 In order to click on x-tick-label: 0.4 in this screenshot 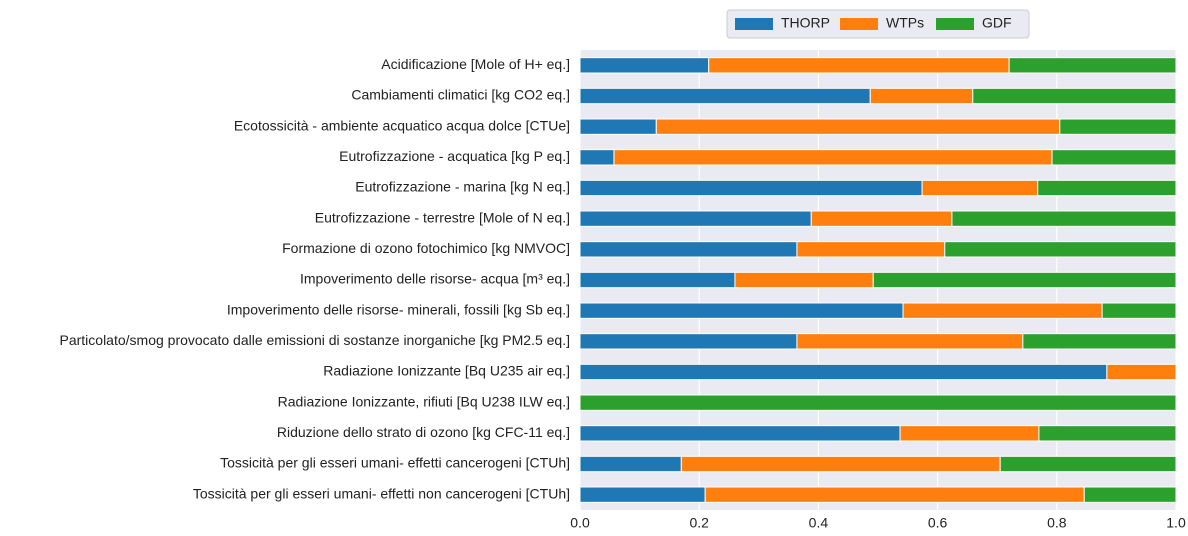, I will do `click(819, 523)`.